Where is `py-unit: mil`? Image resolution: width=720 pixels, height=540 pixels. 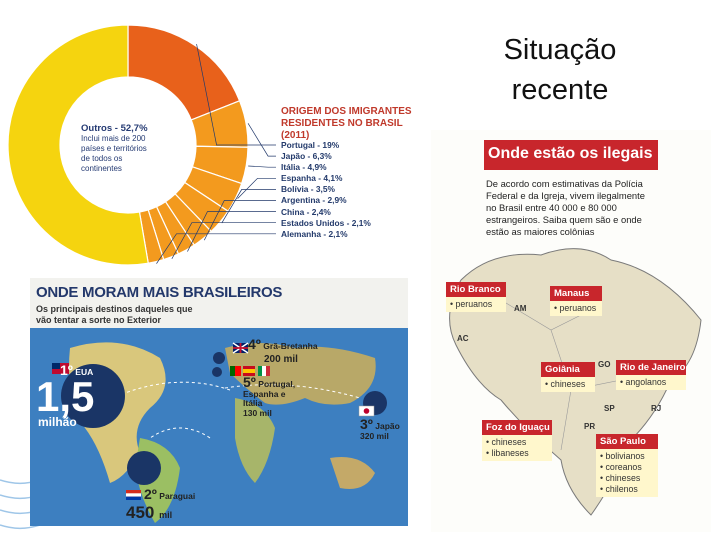 py-unit: mil is located at coordinates (166, 515).